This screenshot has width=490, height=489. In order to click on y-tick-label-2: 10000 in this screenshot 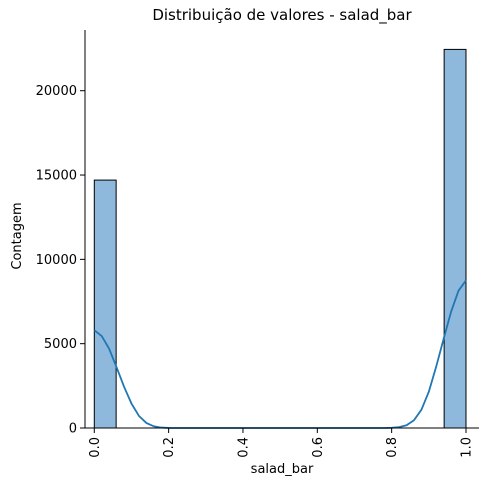, I will do `click(56, 260)`.